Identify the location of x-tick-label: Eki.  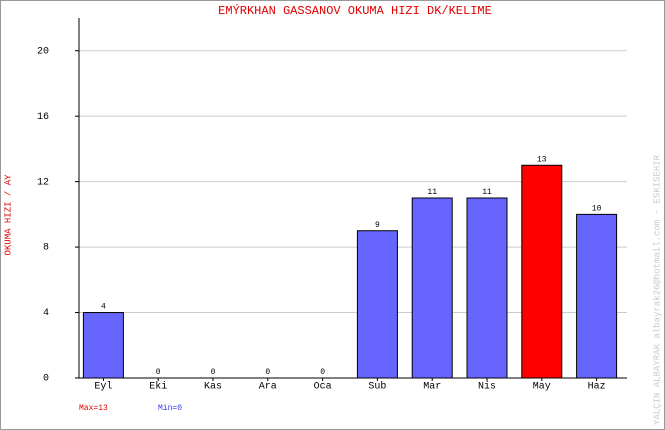
(158, 387).